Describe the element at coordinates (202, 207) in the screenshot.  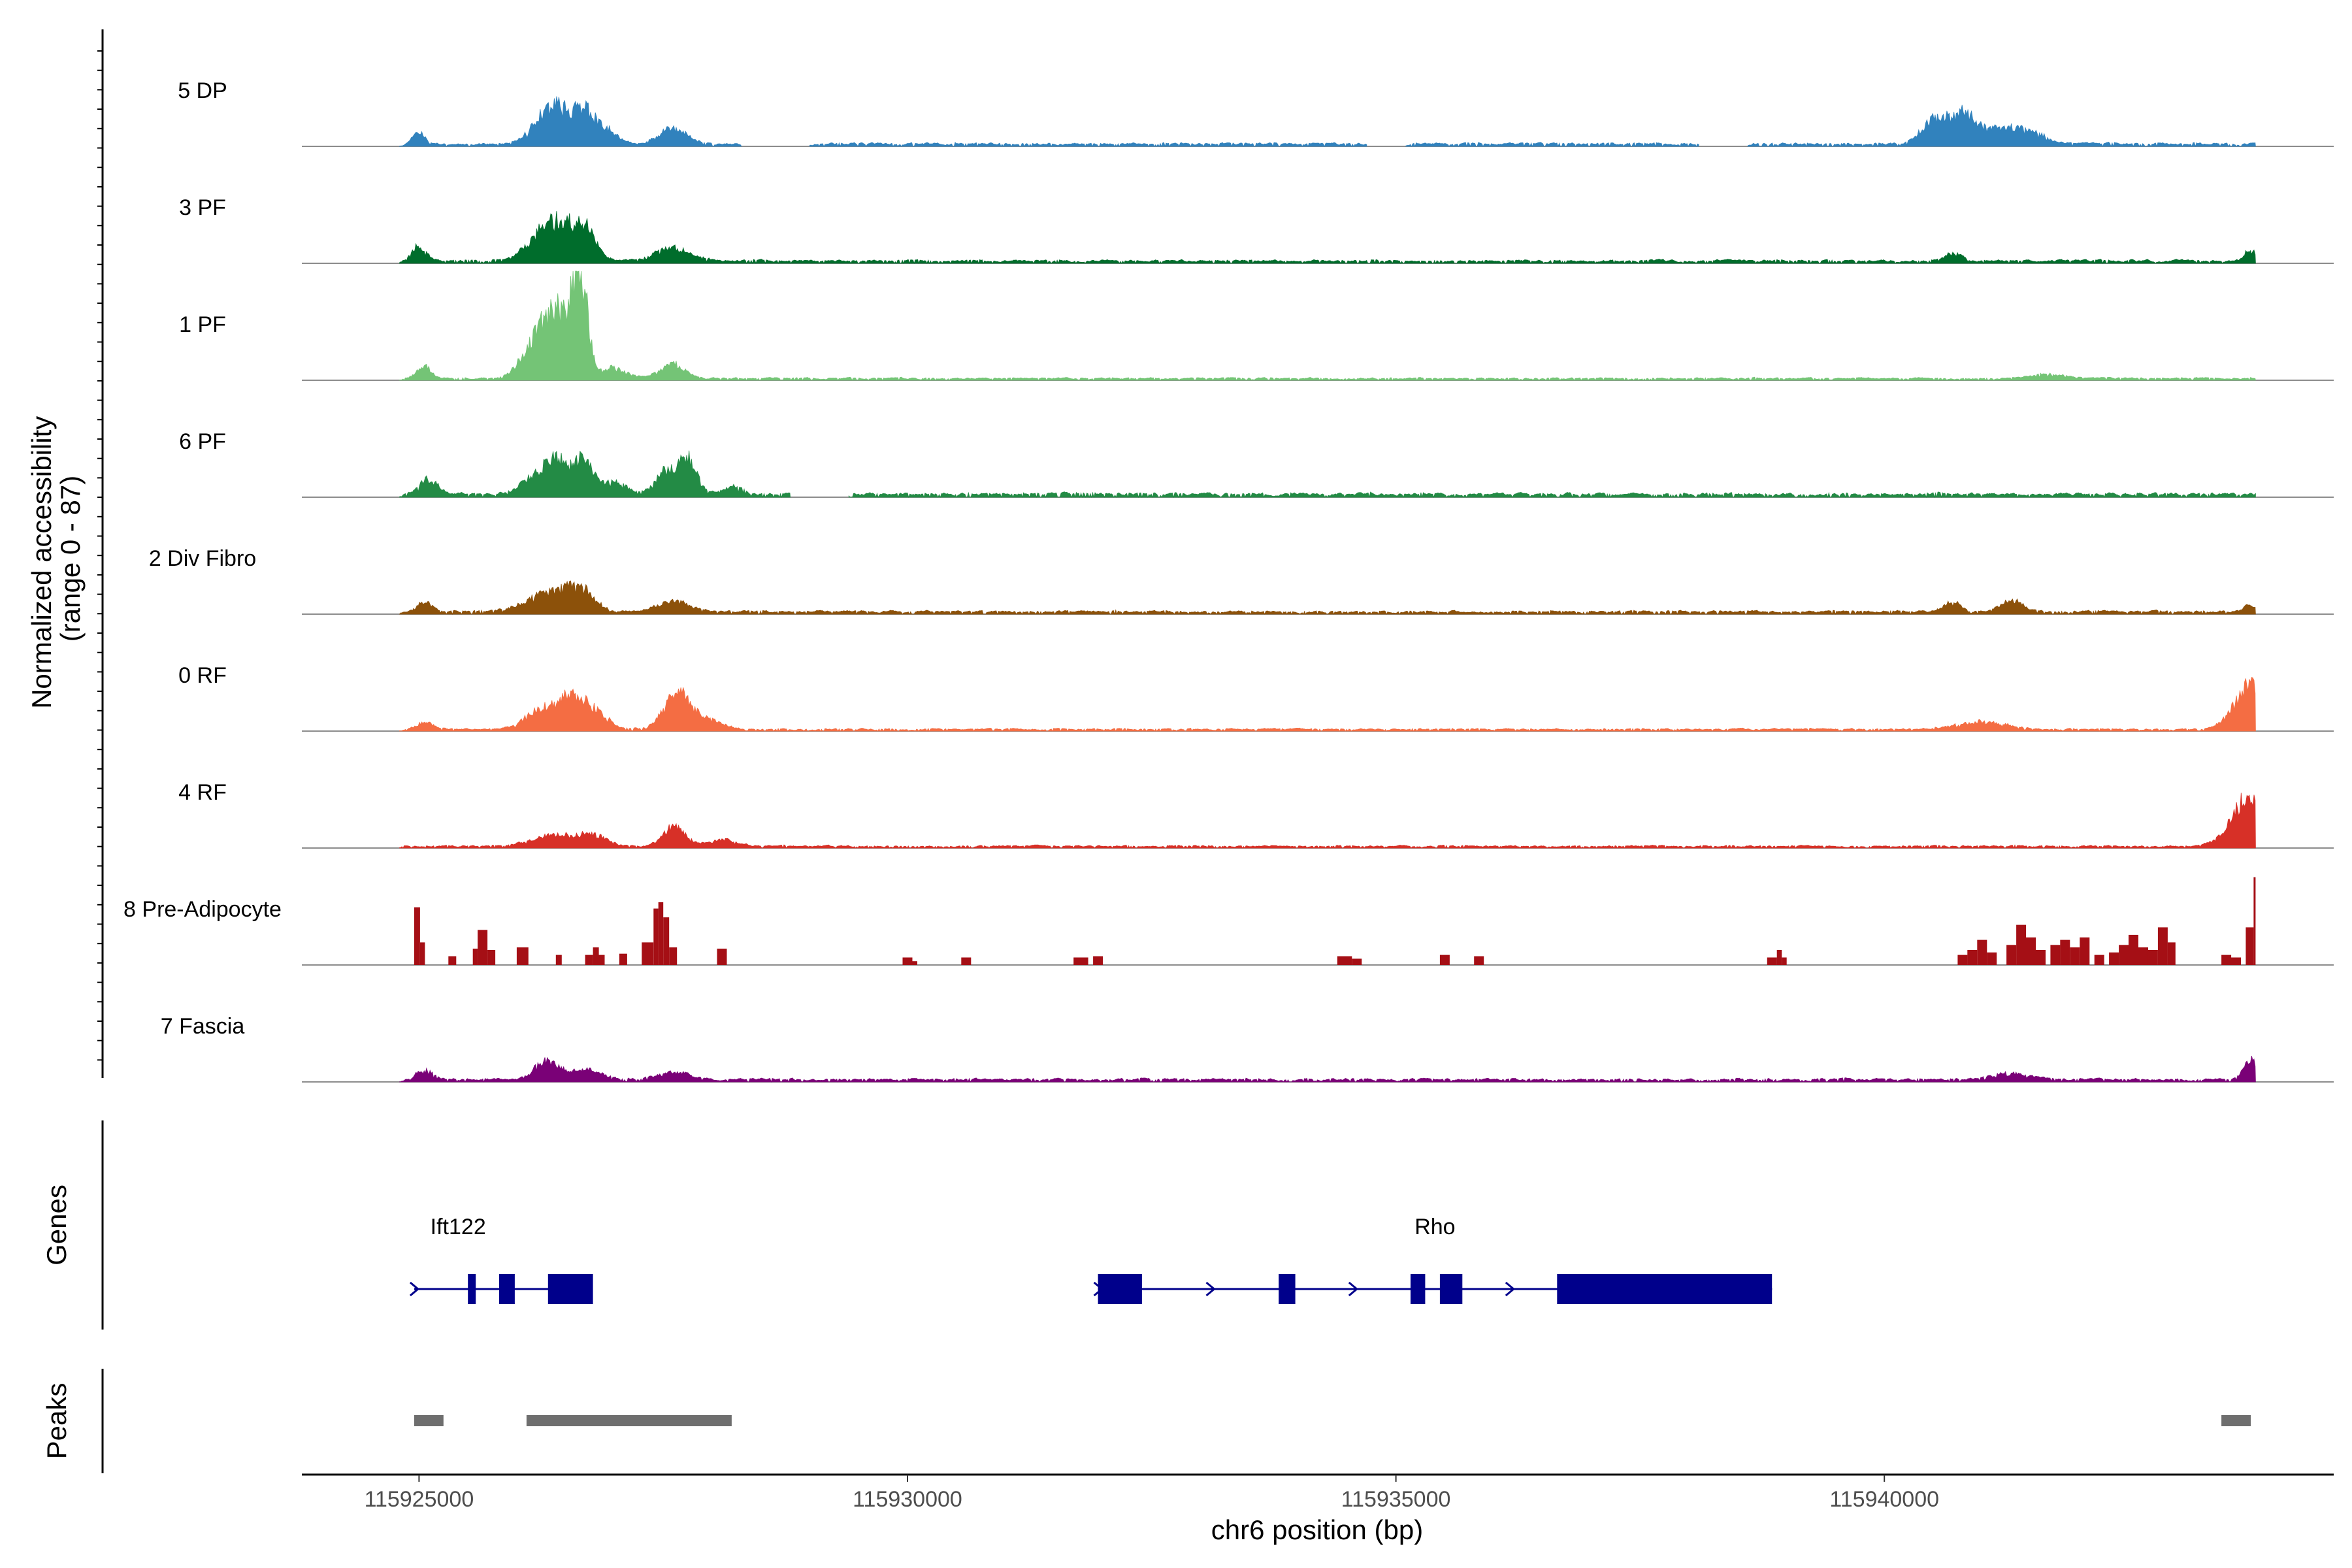
I see `track-label: 3 PF` at that location.